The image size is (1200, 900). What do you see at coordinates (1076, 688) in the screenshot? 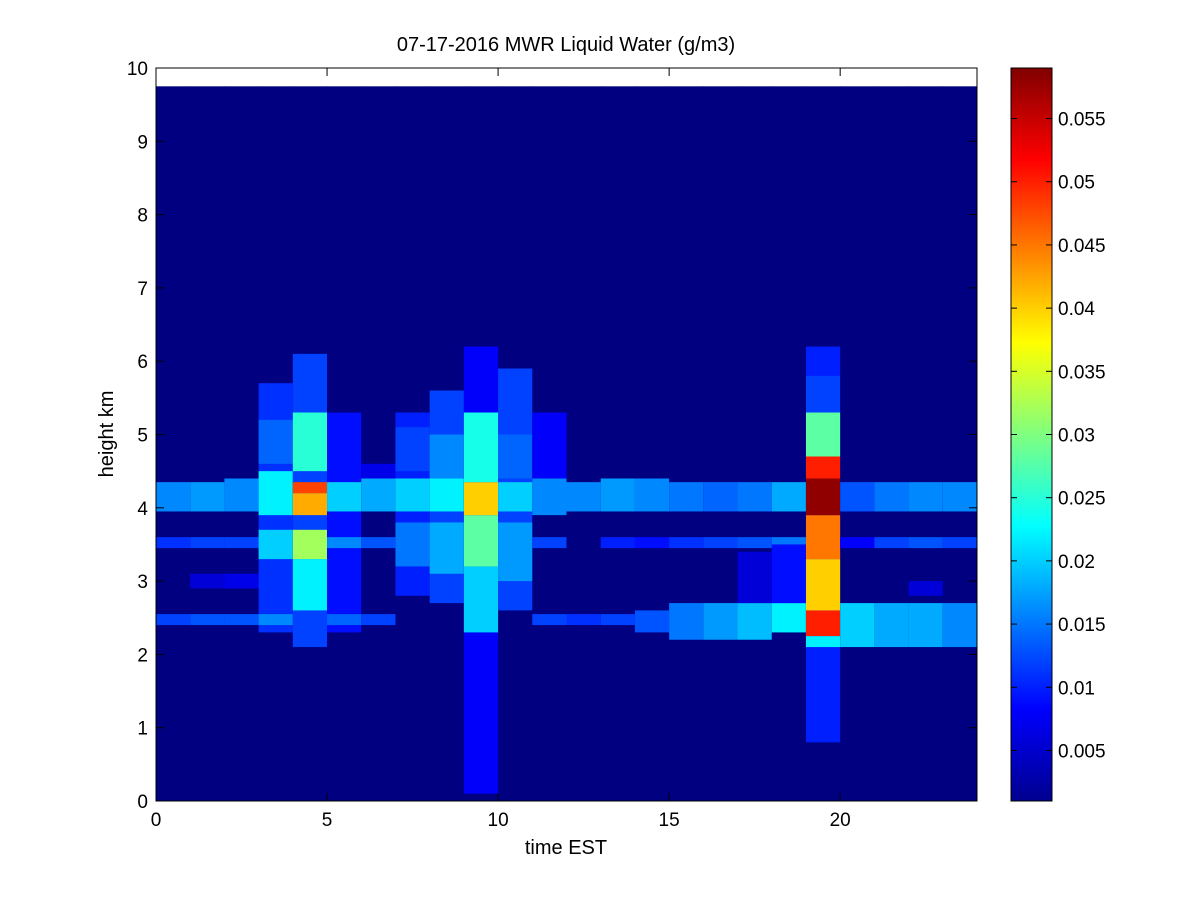
I see `colorbar-tick-label: 0.01` at bounding box center [1076, 688].